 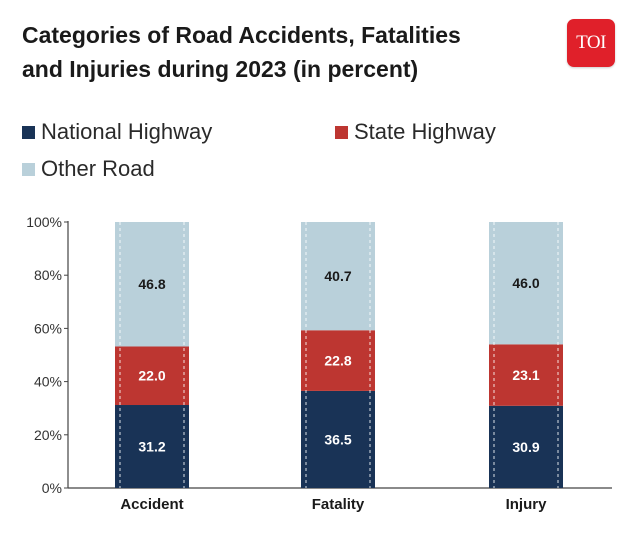 I want to click on legend-swatch-national-highway, so click(x=28, y=132).